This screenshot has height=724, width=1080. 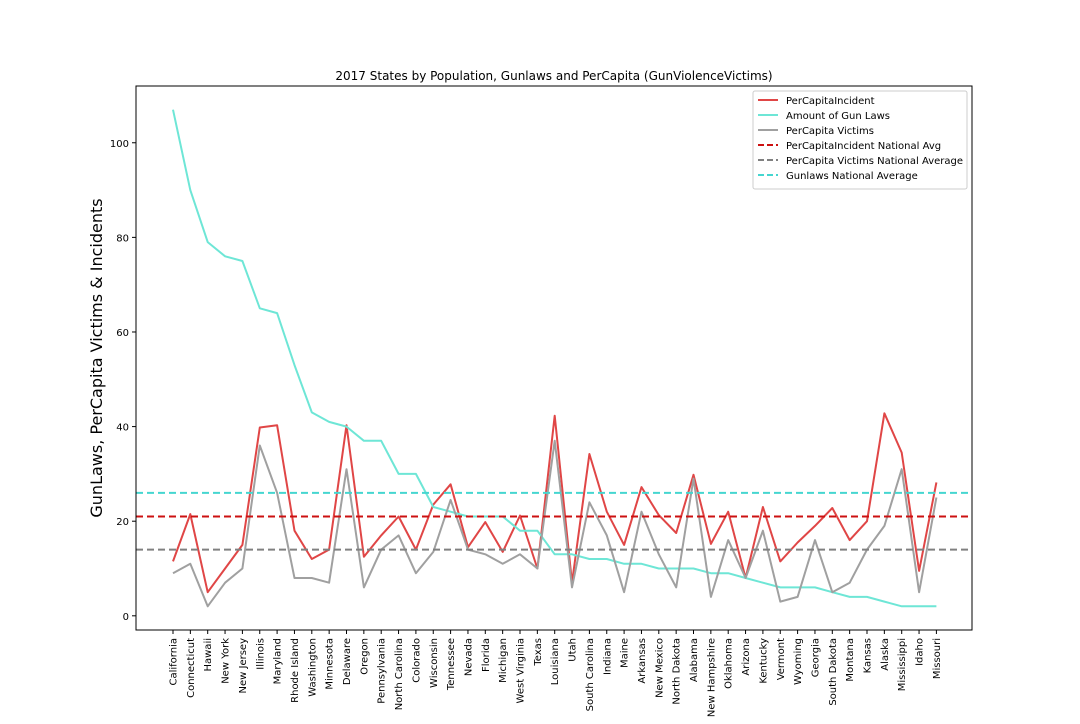 I want to click on legend-label: PerCapitaIncident National Avg, so click(x=863, y=146).